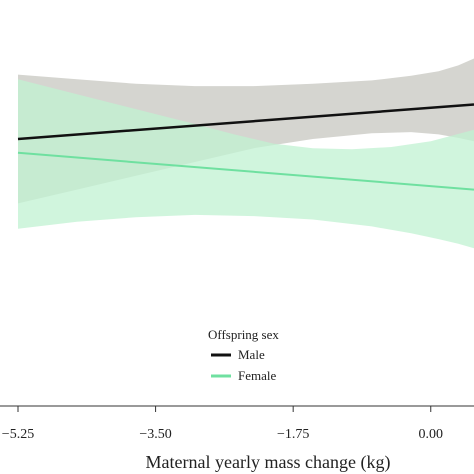  I want to click on legend-label-female: Female, so click(257, 375).